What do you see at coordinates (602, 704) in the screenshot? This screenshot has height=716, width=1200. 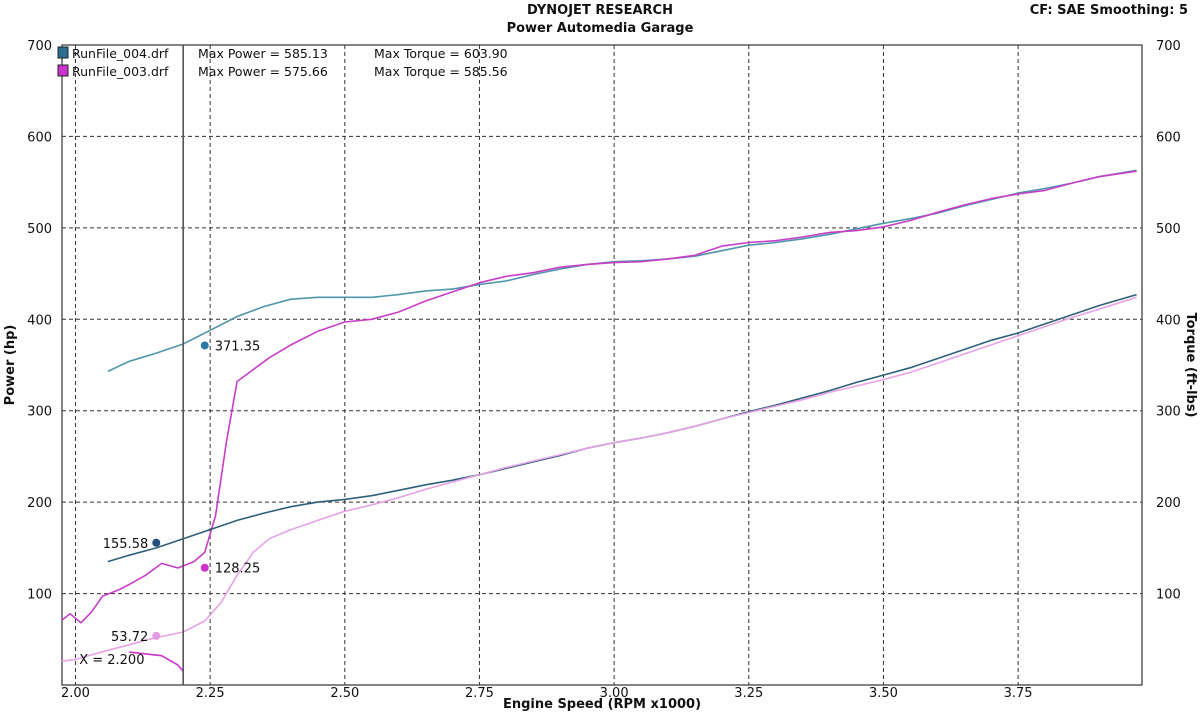 I see `x-axis-label: Engine Speed (RPM x1000)` at bounding box center [602, 704].